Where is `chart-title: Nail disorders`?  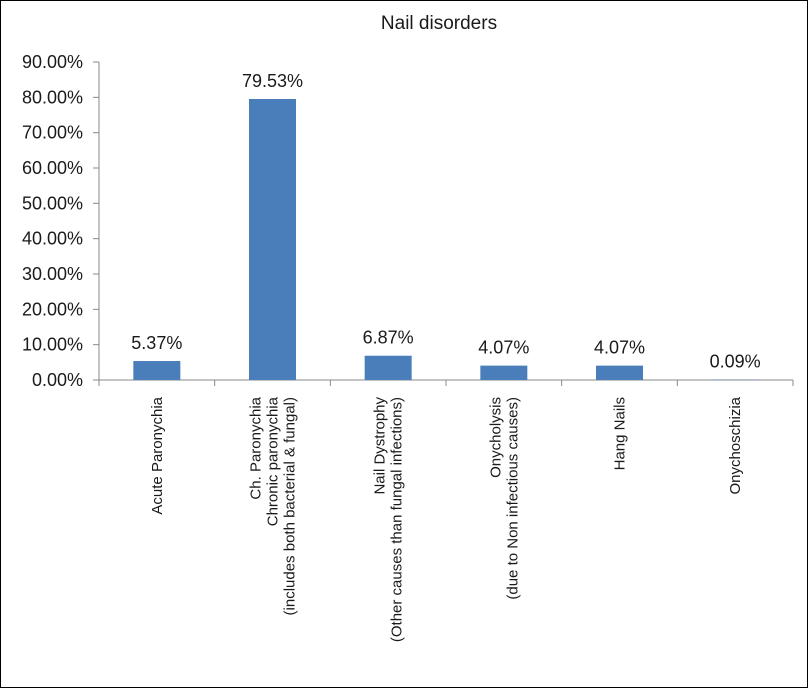 chart-title: Nail disorders is located at coordinates (439, 23).